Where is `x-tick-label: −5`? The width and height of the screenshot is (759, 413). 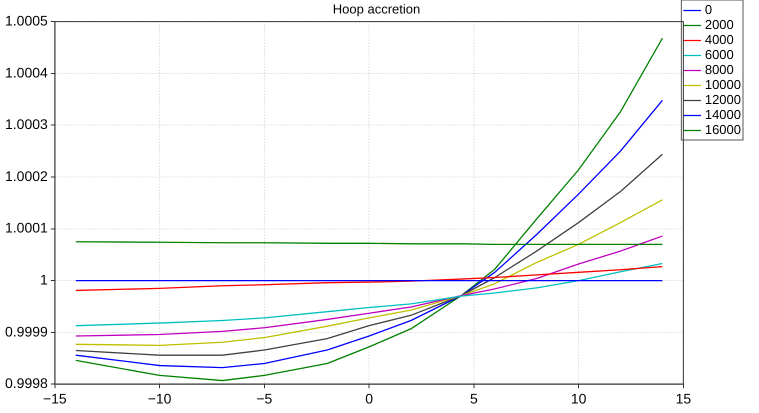
x-tick-label: −5 is located at coordinates (264, 398).